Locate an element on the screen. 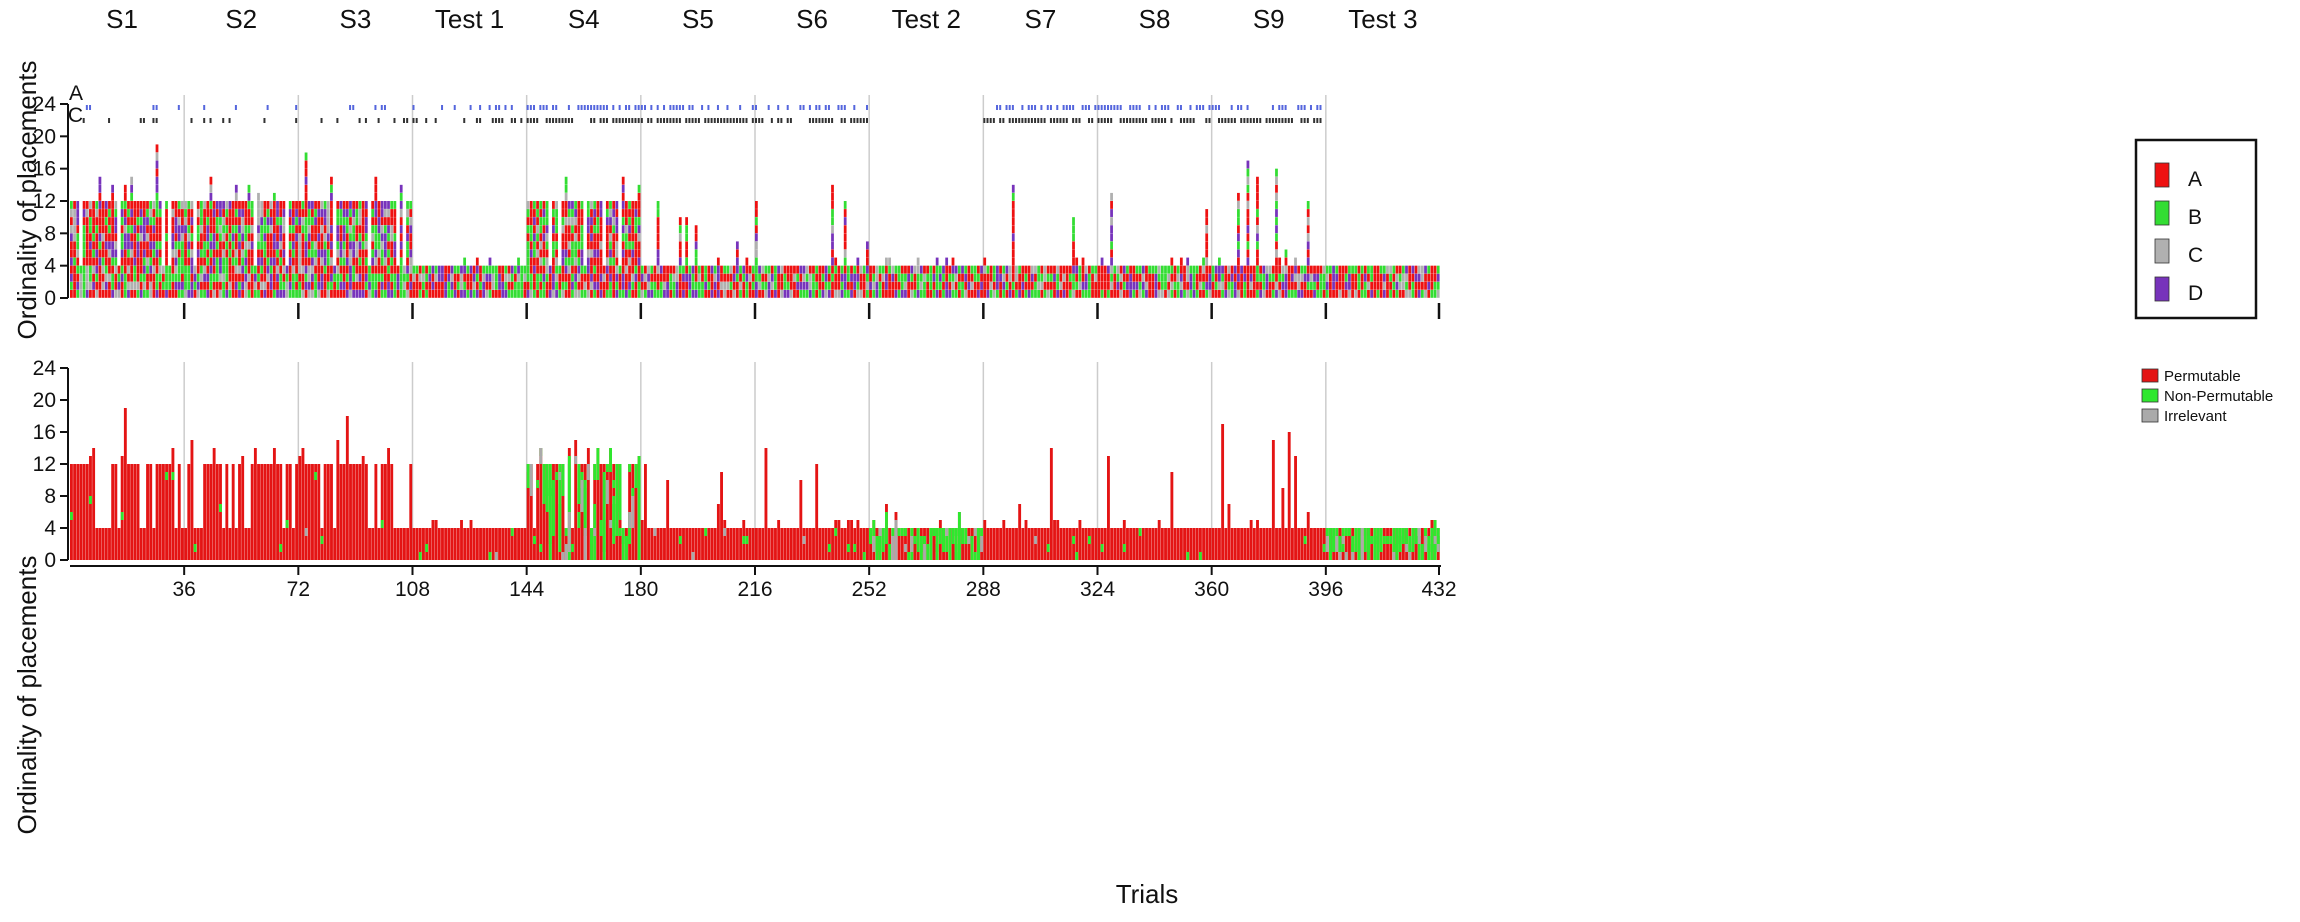  legend-swatch is located at coordinates (2150, 395).